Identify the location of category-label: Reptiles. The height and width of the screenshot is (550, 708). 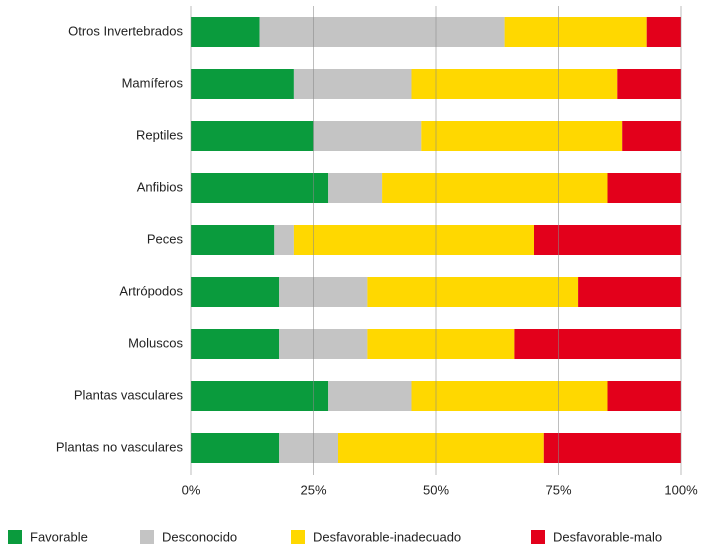
(159, 134).